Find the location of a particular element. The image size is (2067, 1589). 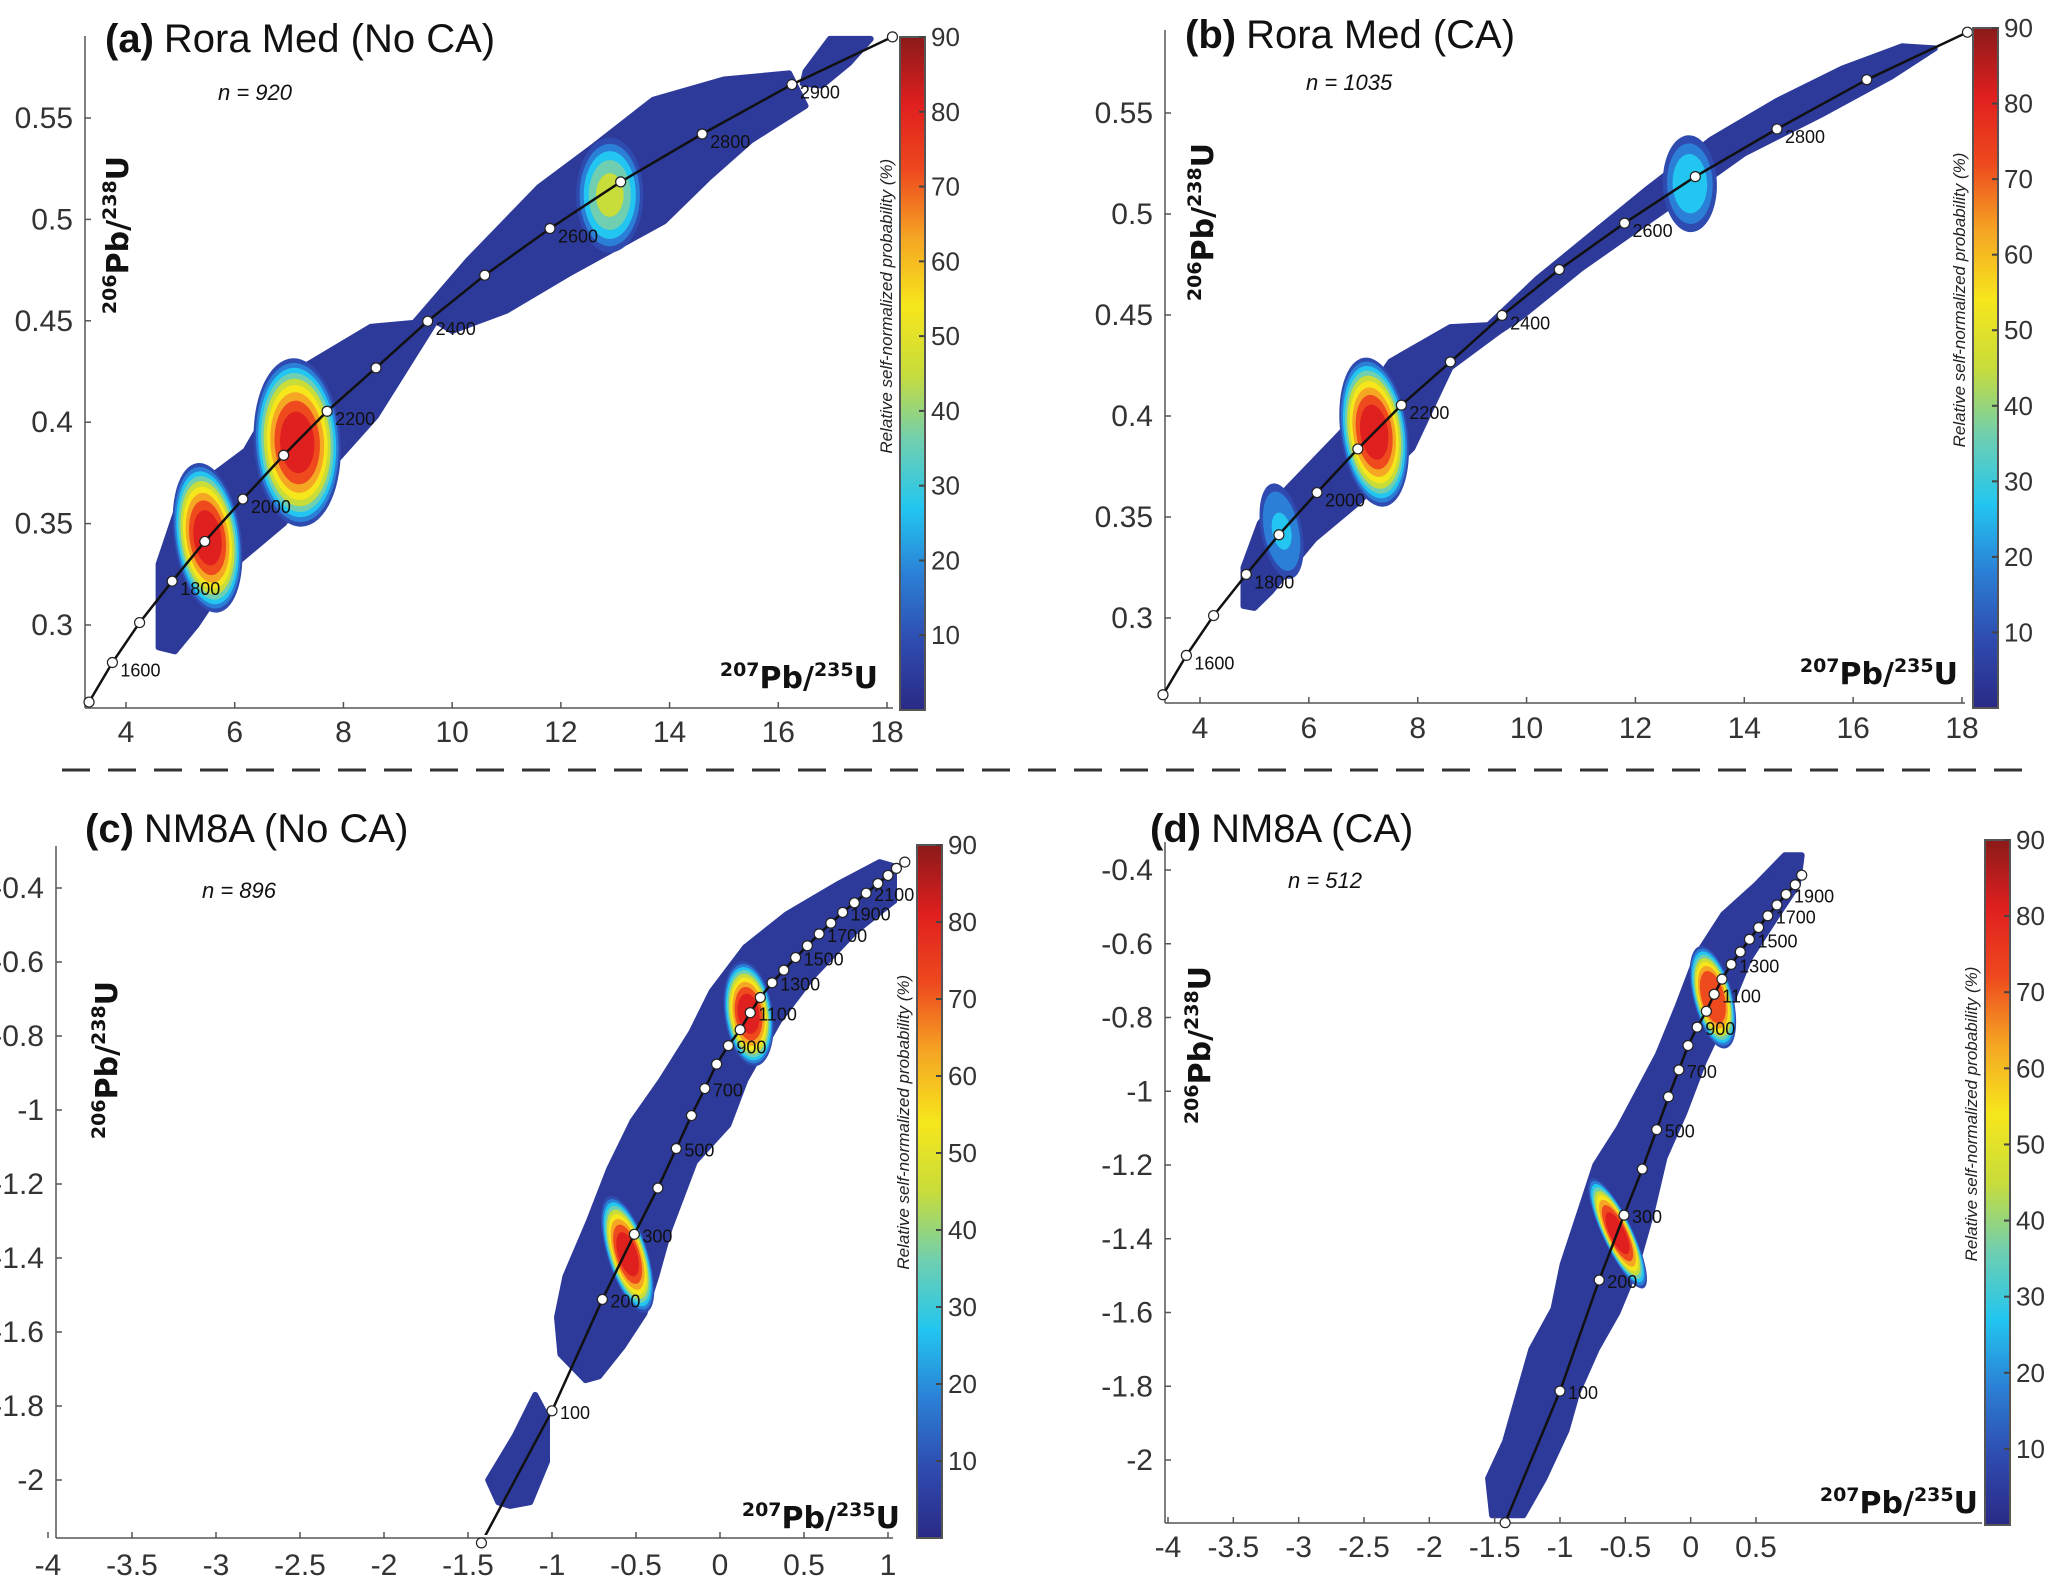

y-axis-label-part: U is located at coordinates (1200, 978).